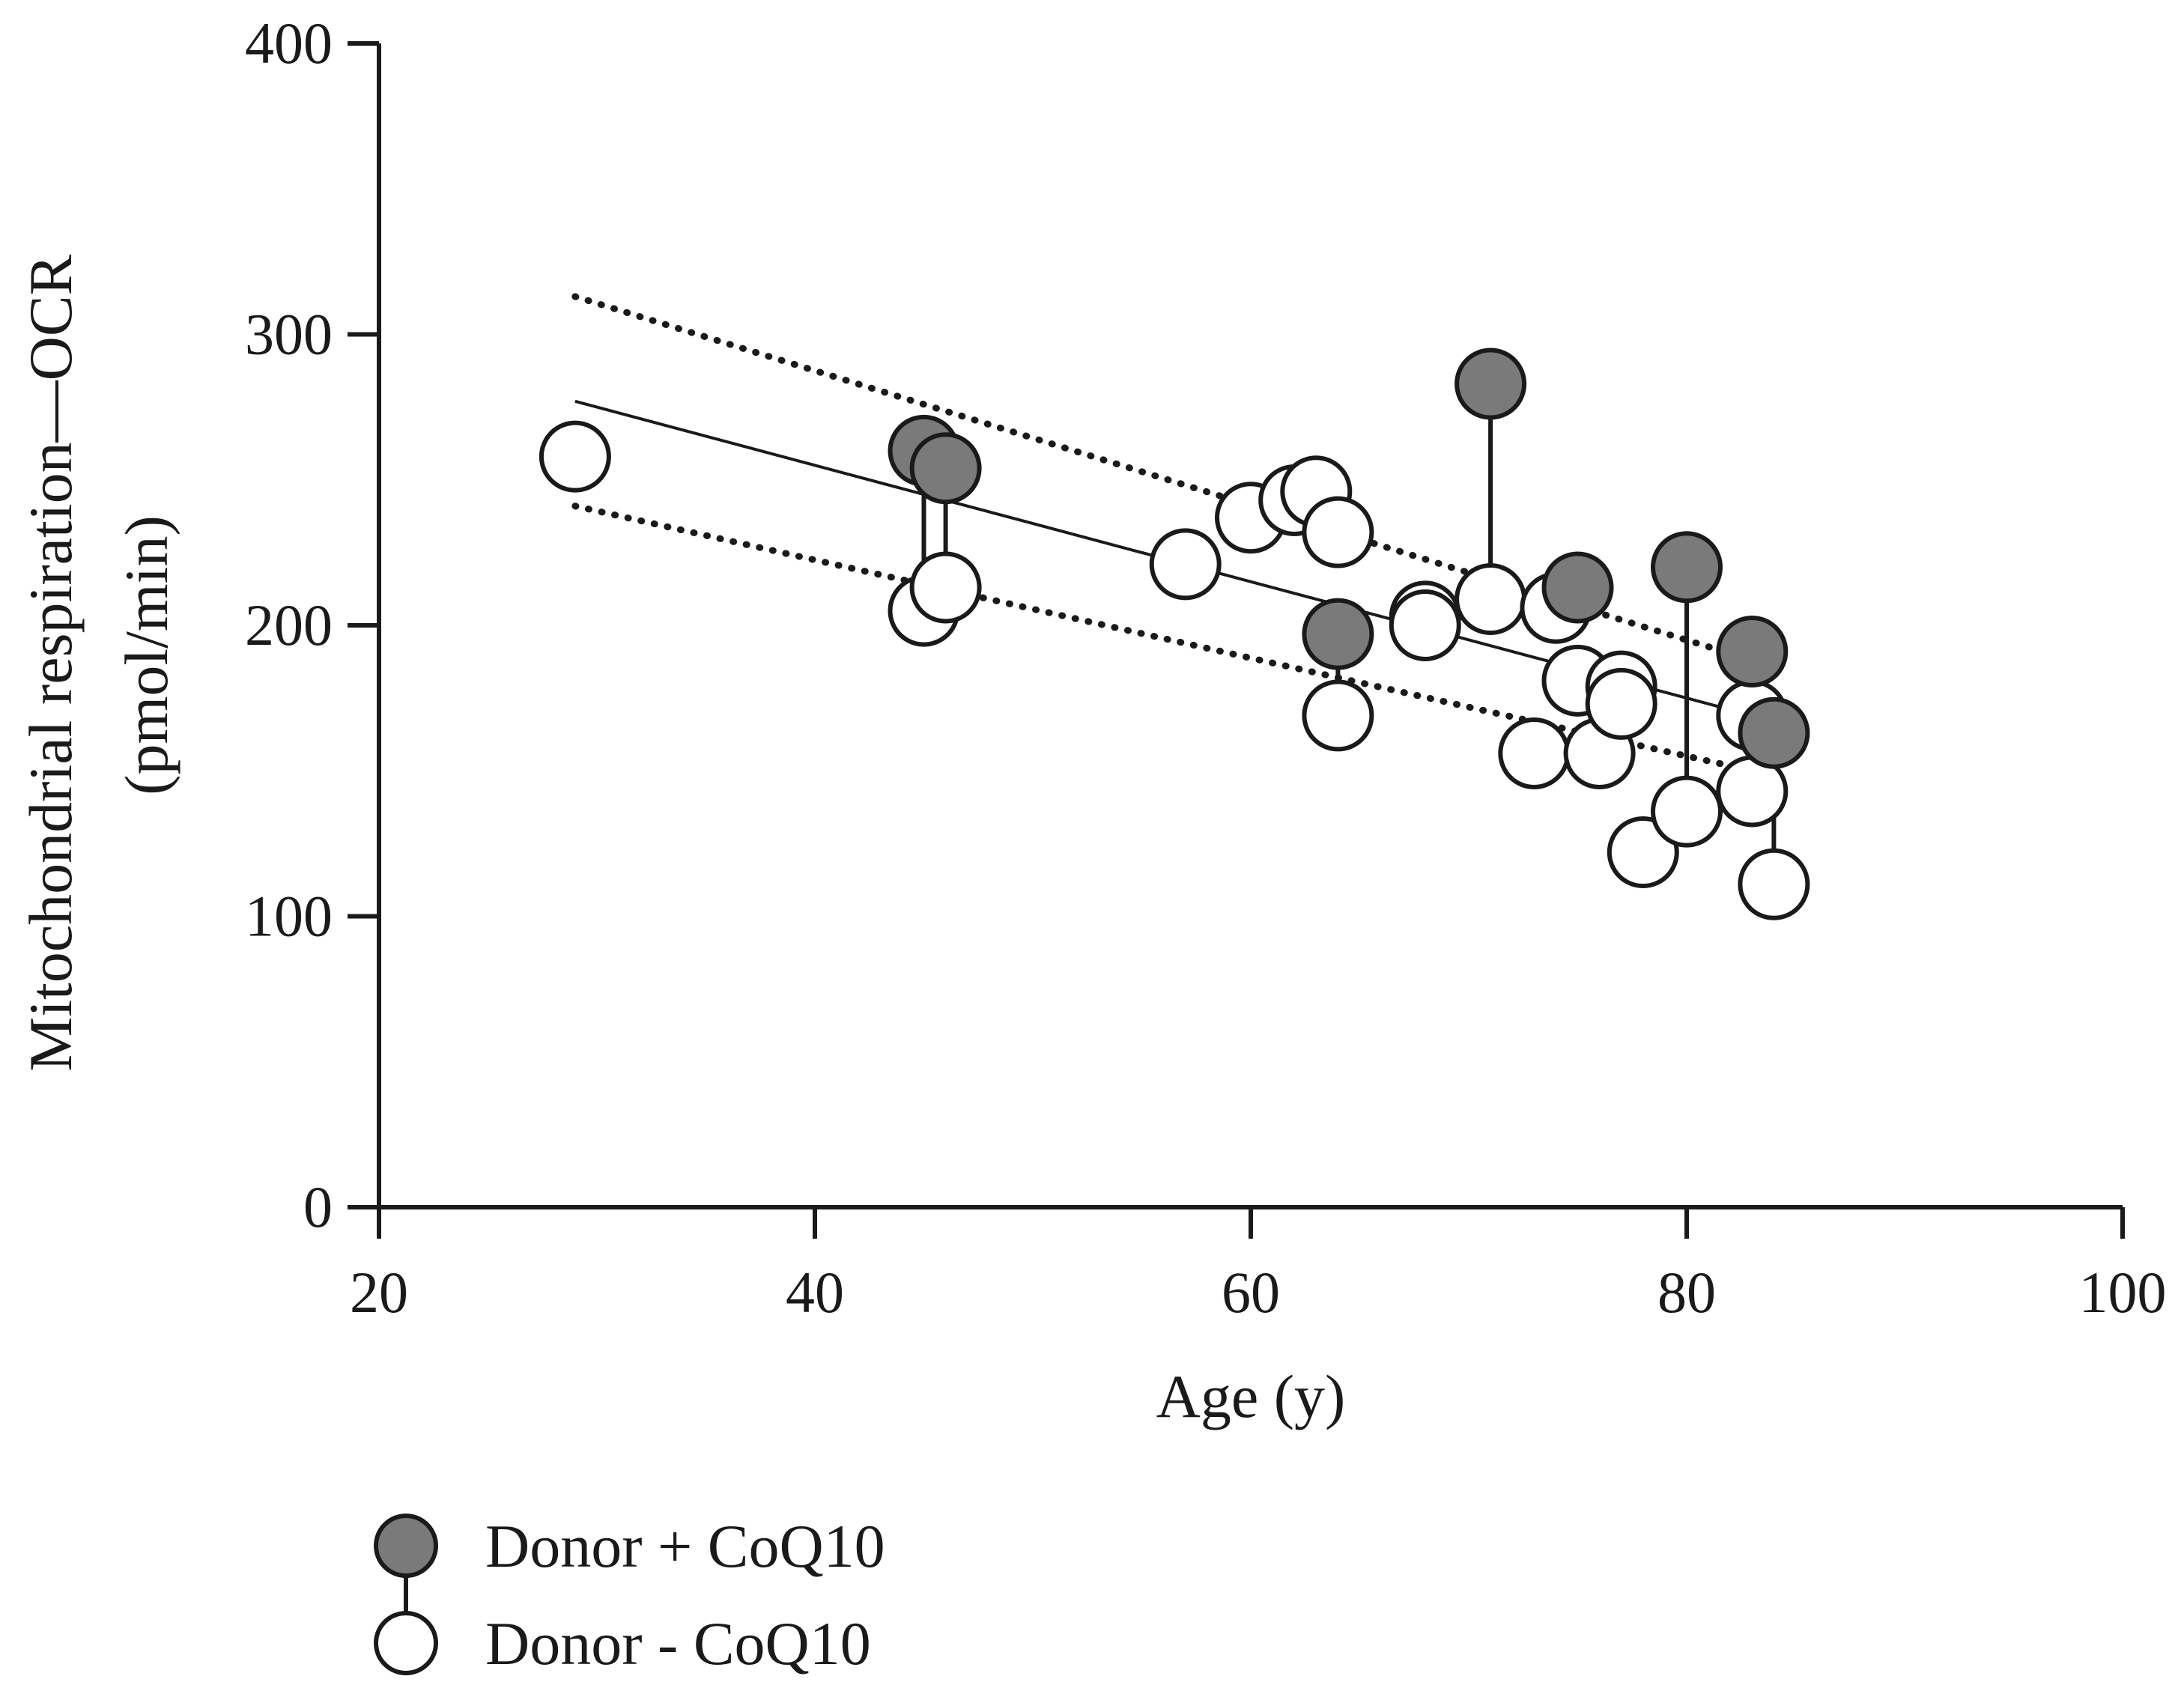 Image resolution: width=2184 pixels, height=1706 pixels. Describe the element at coordinates (289, 334) in the screenshot. I see `y-tick-label-300: 300` at that location.